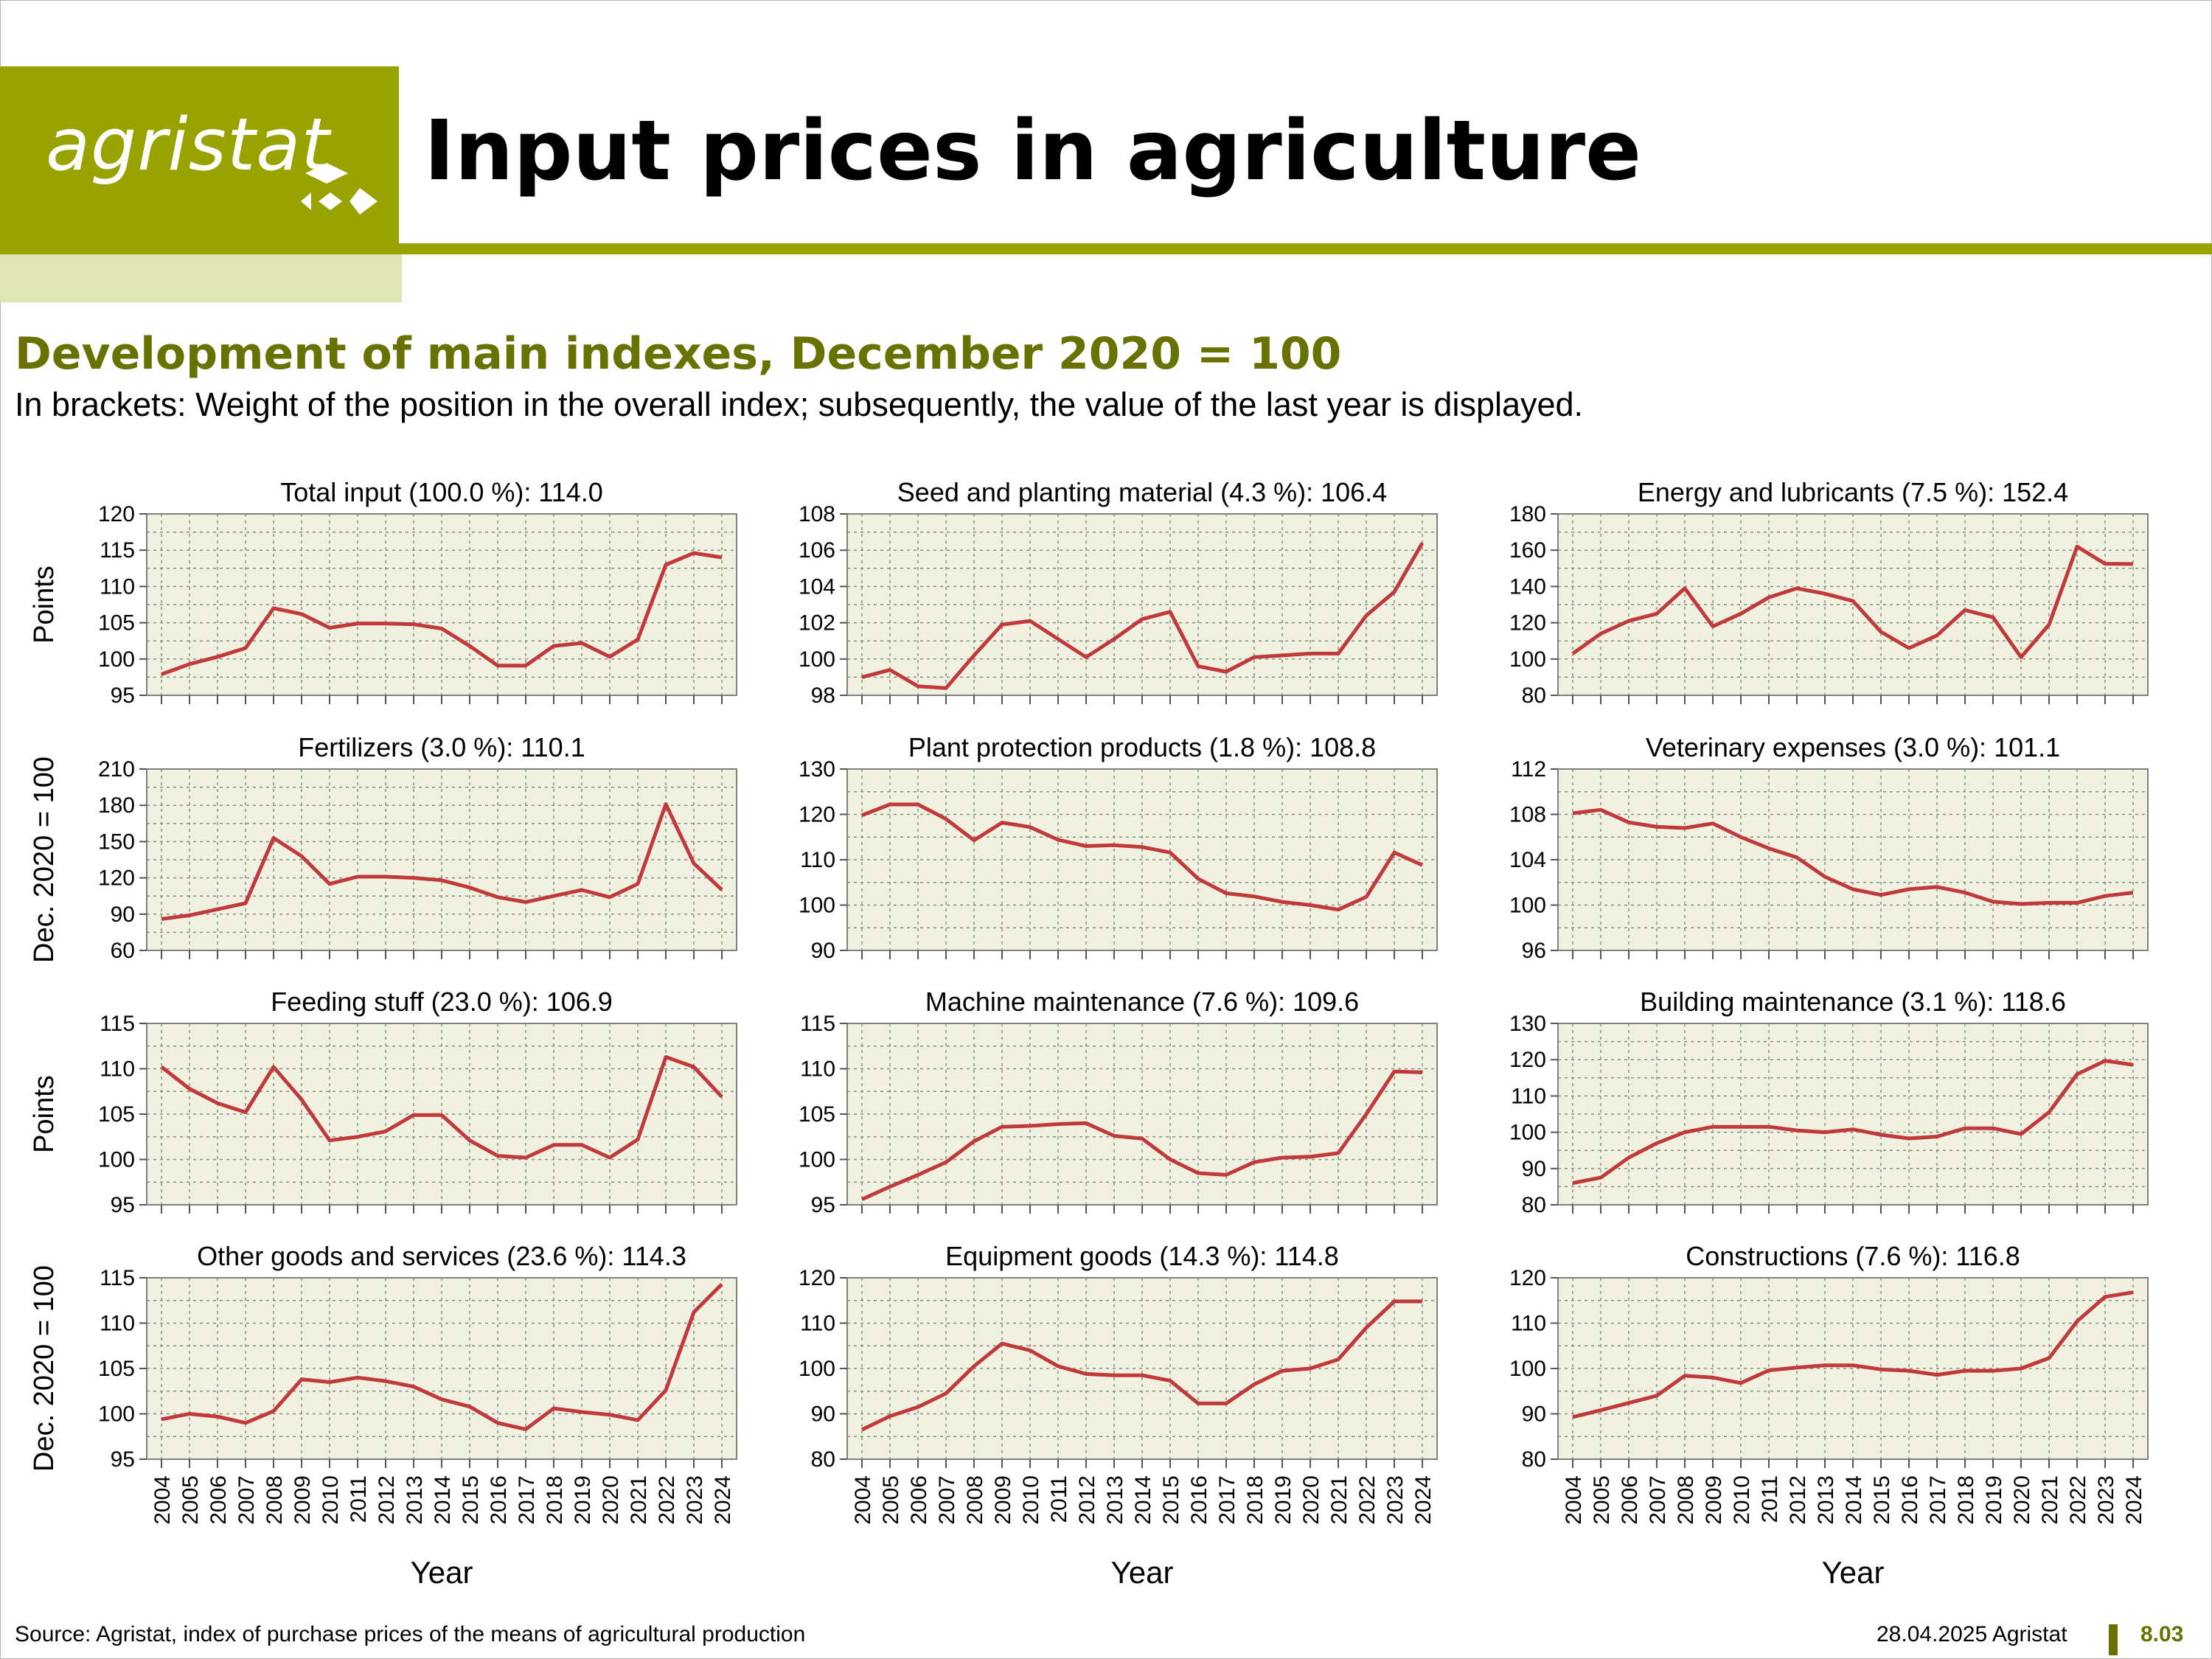 The height and width of the screenshot is (1659, 2212). Describe the element at coordinates (823, 696) in the screenshot. I see `y-tick-label: 98` at that location.